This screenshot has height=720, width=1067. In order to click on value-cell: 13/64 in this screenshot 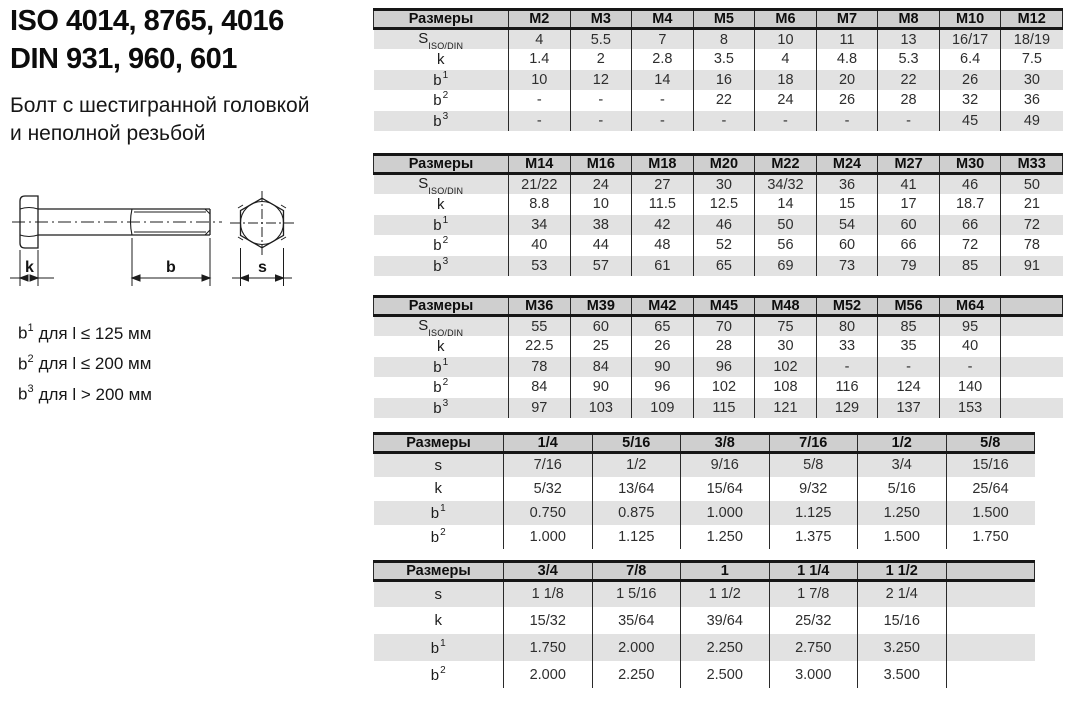, I will do `click(636, 488)`.